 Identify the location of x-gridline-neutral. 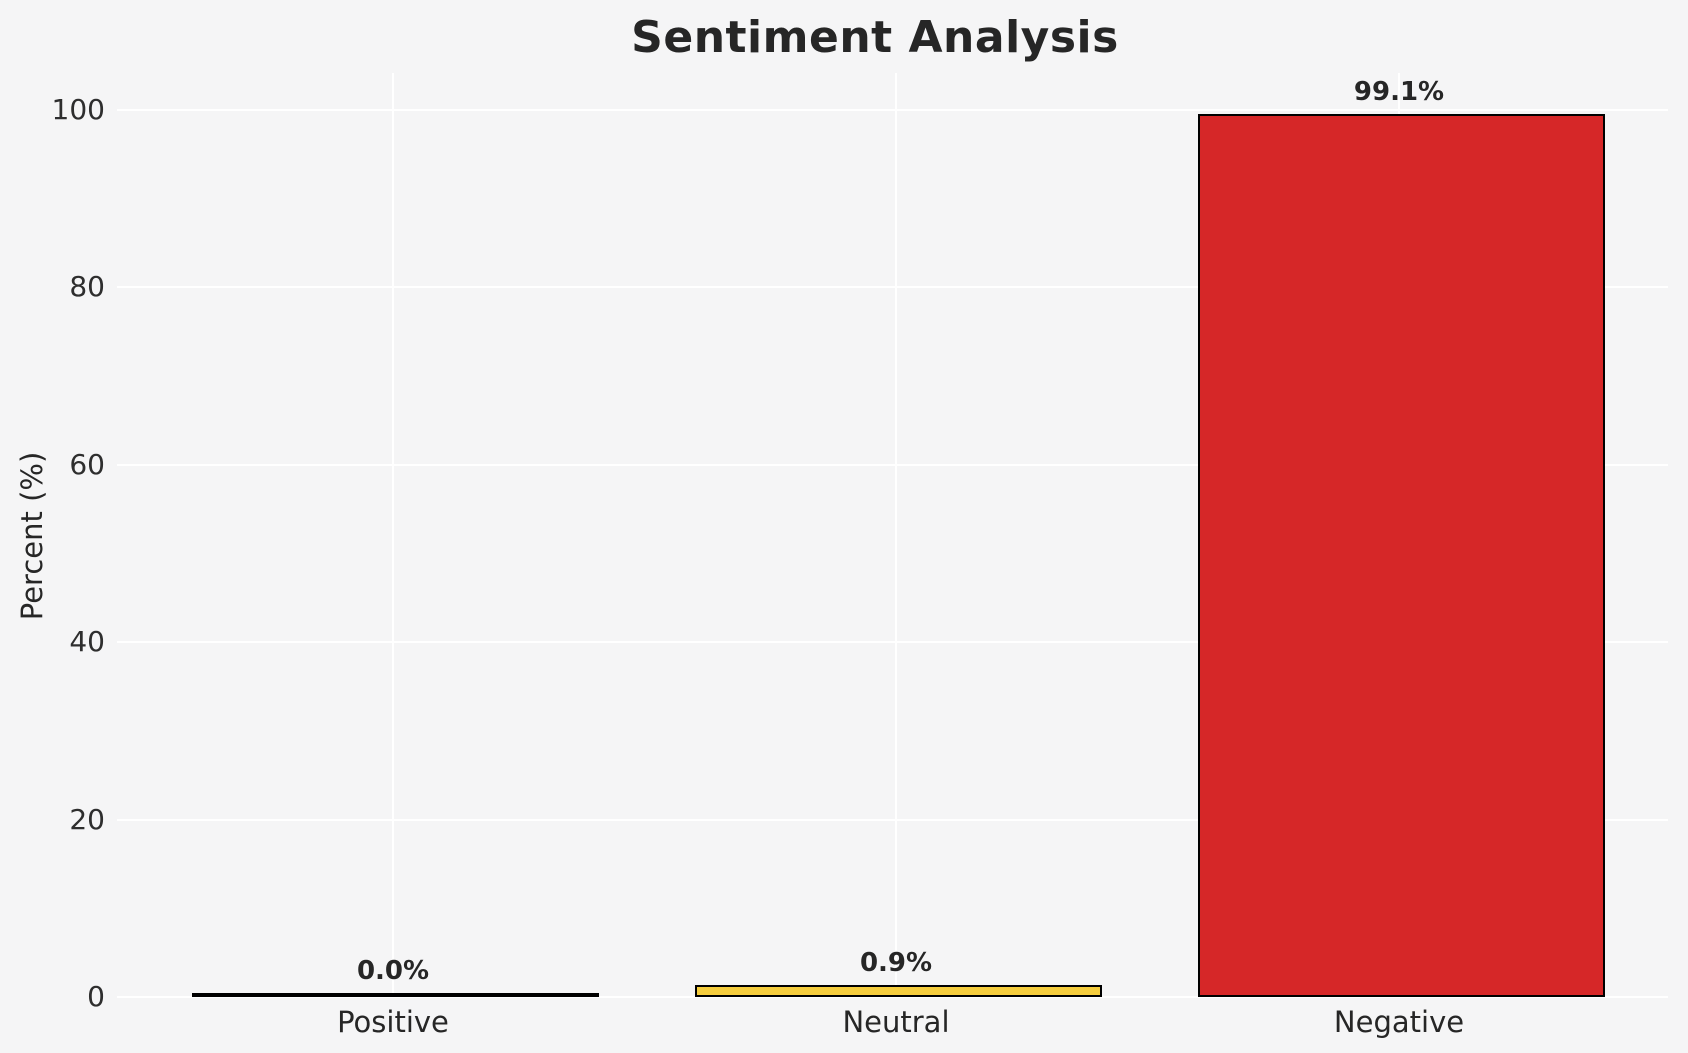
(896, 535).